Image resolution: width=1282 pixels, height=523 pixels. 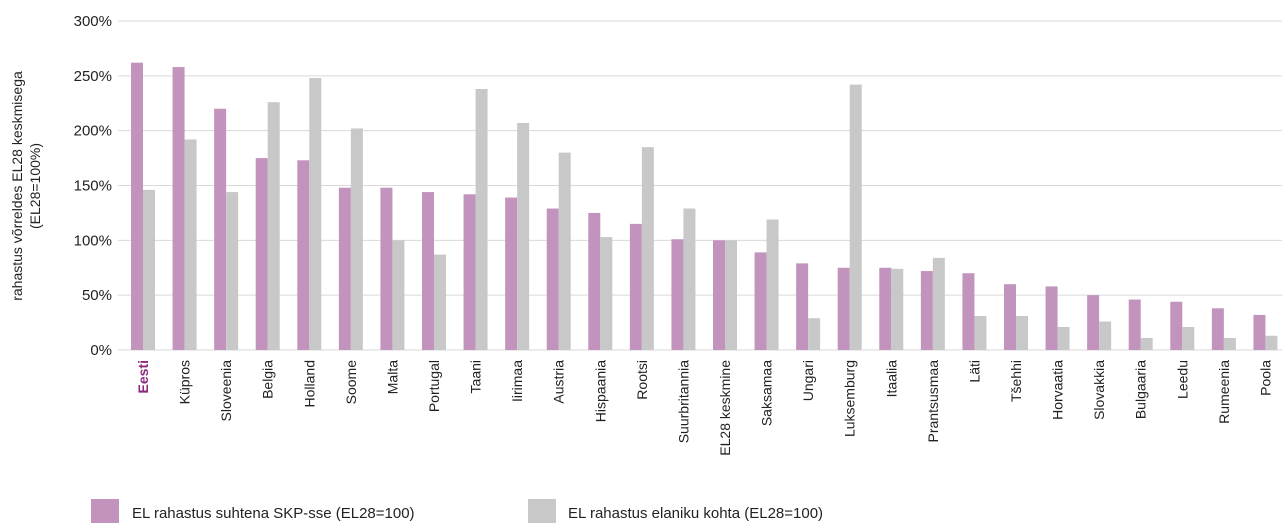 I want to click on x-tick-label: Saksamaa, so click(x=767, y=393).